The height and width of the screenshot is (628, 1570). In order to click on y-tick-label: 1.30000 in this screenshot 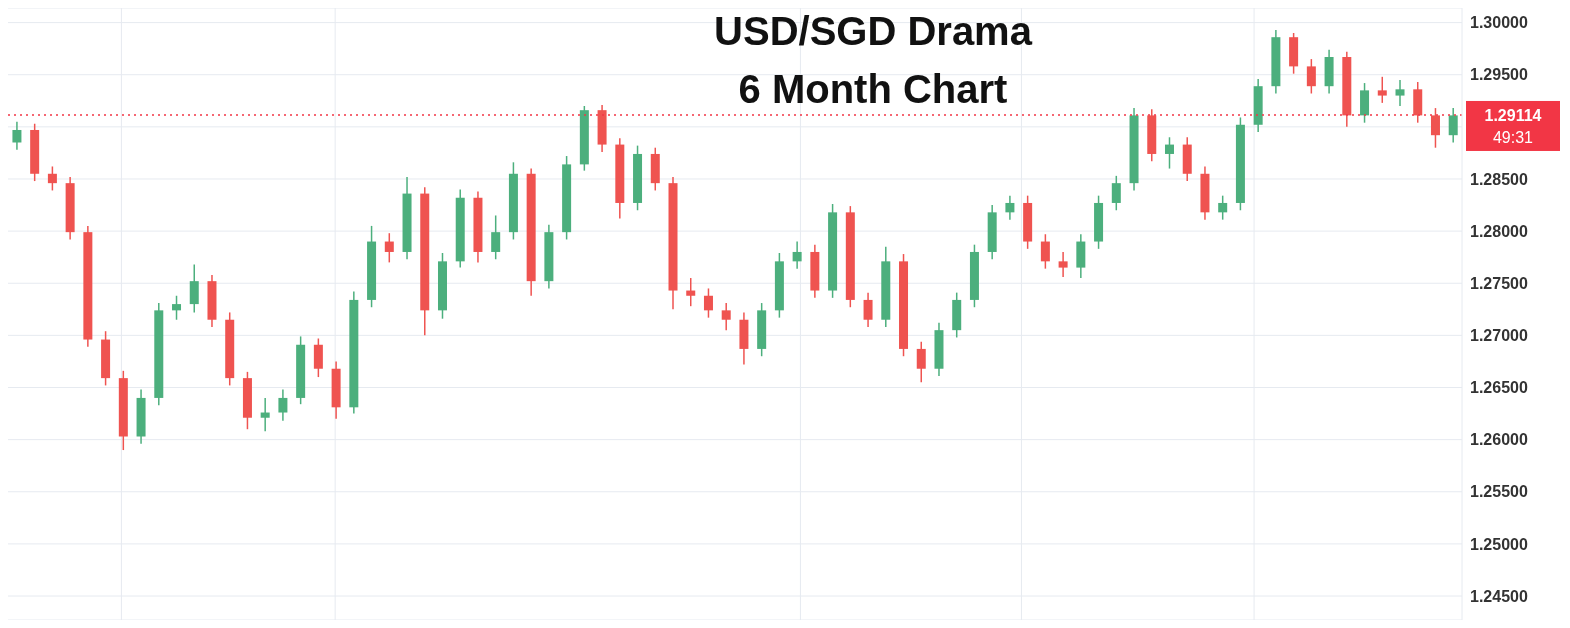, I will do `click(1499, 23)`.